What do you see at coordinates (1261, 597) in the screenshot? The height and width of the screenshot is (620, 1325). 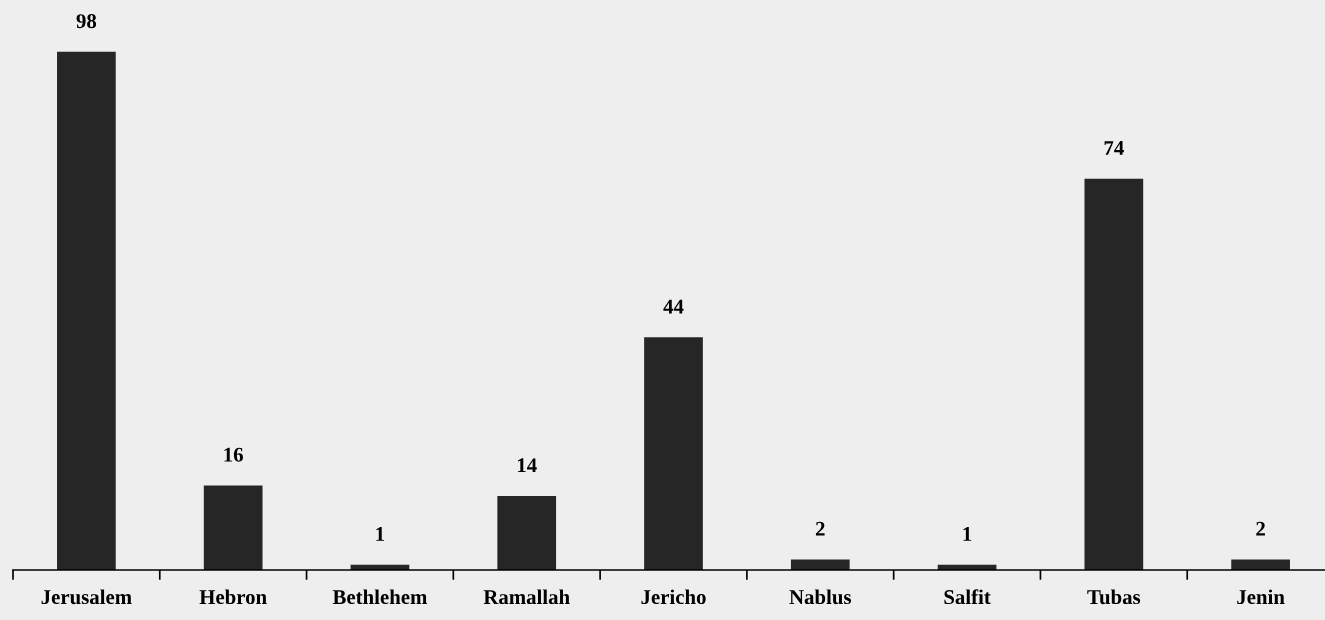 I see `x-tick-label: Jenin` at bounding box center [1261, 597].